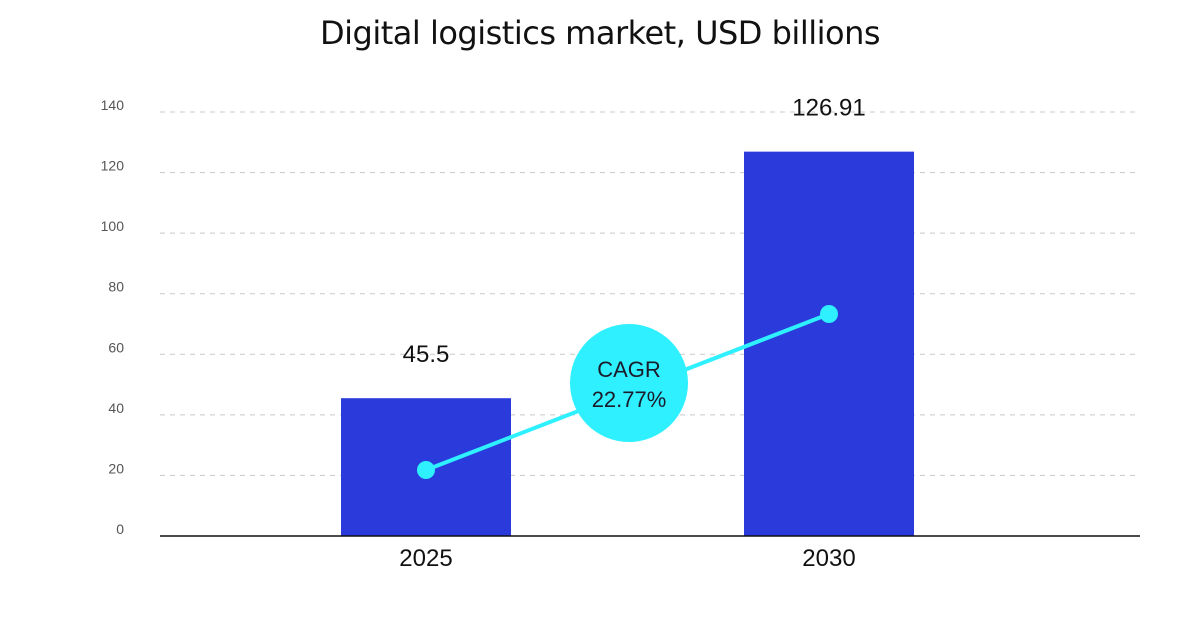  Describe the element at coordinates (426, 470) in the screenshot. I see `trend-point-start` at that location.